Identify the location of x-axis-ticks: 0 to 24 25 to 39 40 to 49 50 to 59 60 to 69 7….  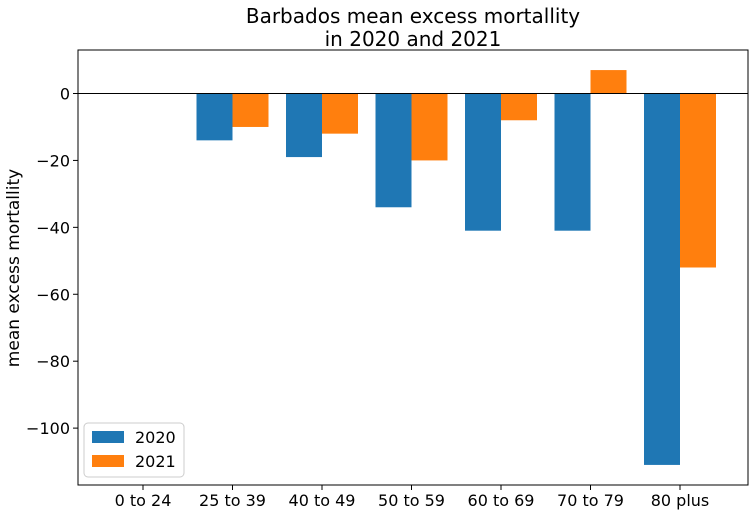
(412, 497).